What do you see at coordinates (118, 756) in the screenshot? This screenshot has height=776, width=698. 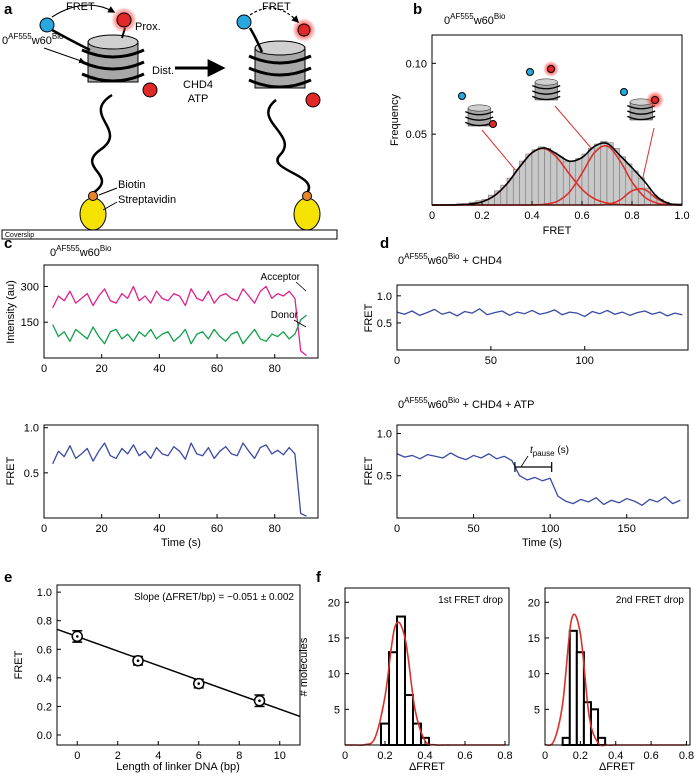 I see `x-tick-label: 2` at bounding box center [118, 756].